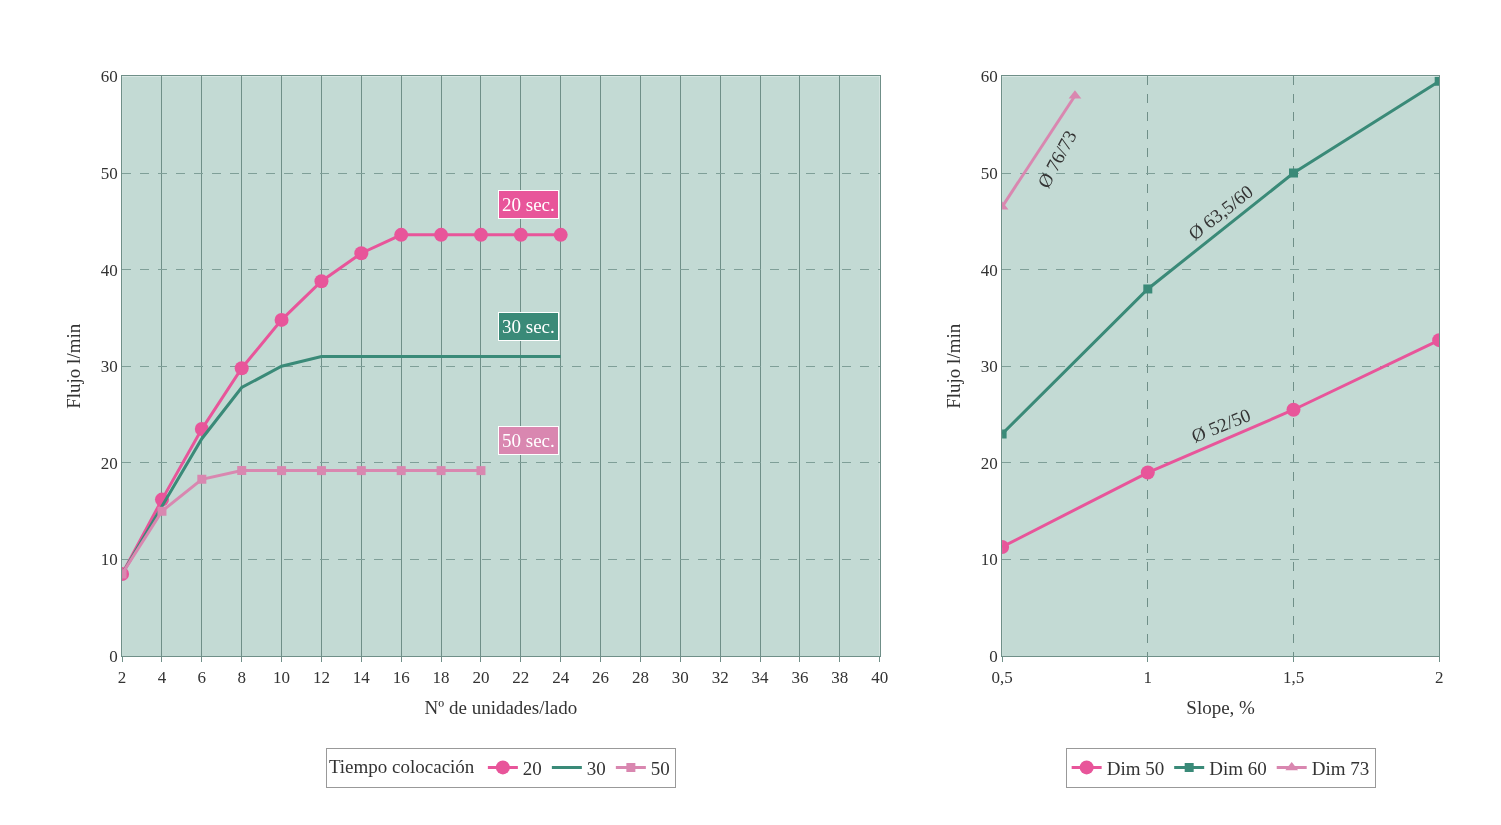 The height and width of the screenshot is (825, 1501). What do you see at coordinates (361, 677) in the screenshot?
I see `x-tick-label: 14` at bounding box center [361, 677].